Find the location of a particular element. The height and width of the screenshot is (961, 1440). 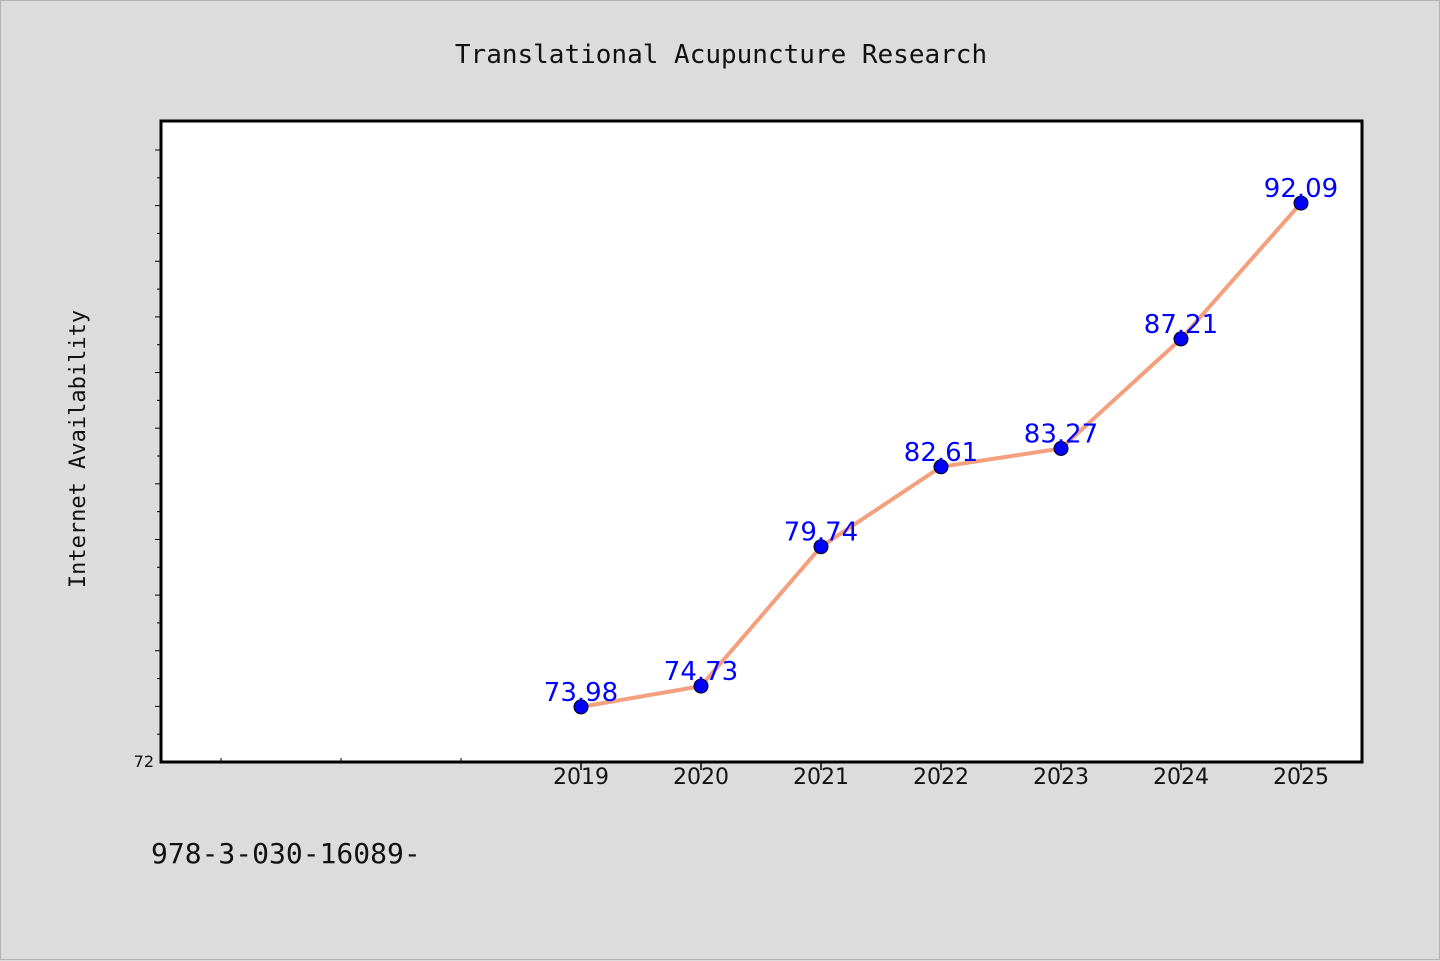

x-tick-label: 2020 is located at coordinates (701, 777).